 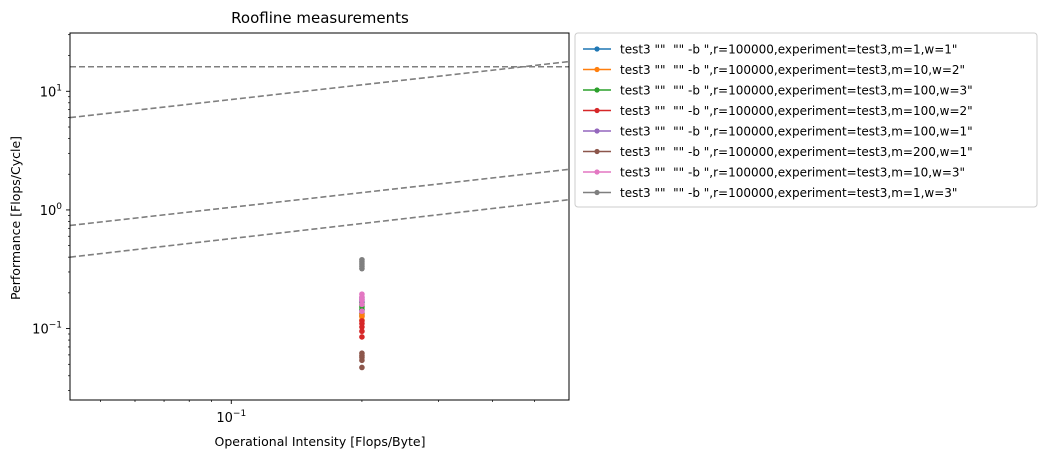 I want to click on y-tick-label: 10¹, so click(x=51, y=91).